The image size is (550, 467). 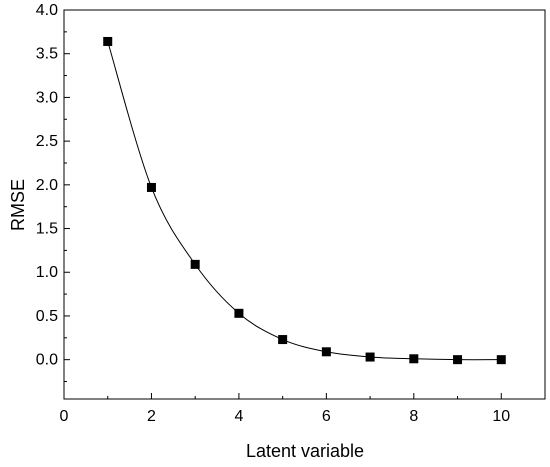 I want to click on x-tick-label: 8, so click(x=413, y=416).